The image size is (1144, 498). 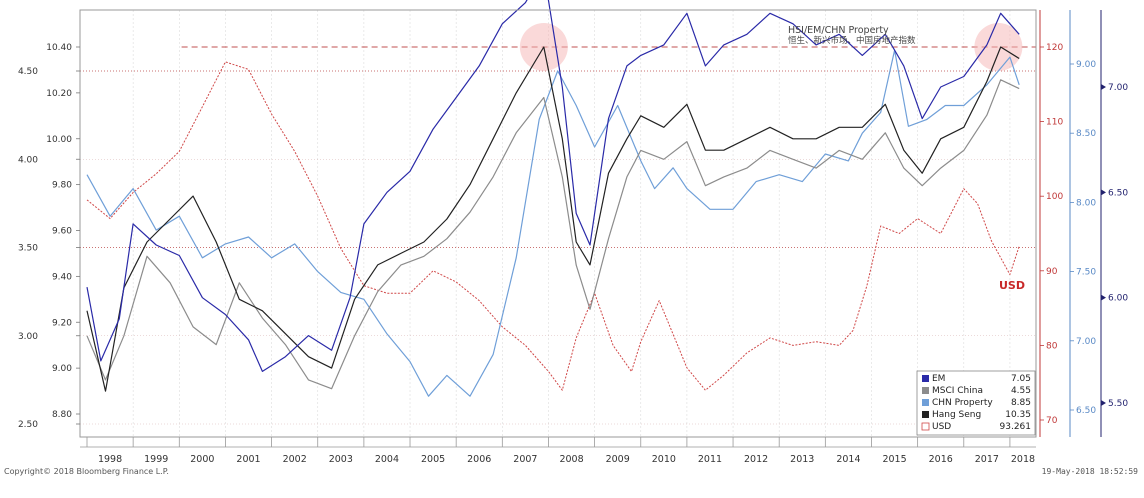 I want to click on axis1-tick-label: 2.50, so click(x=28, y=425).